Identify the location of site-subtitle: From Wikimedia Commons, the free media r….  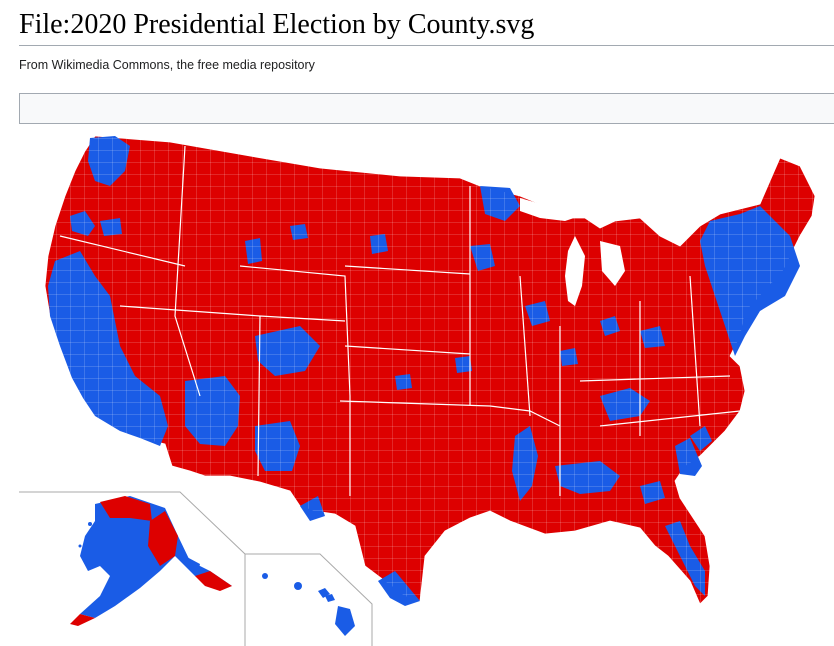
(167, 65).